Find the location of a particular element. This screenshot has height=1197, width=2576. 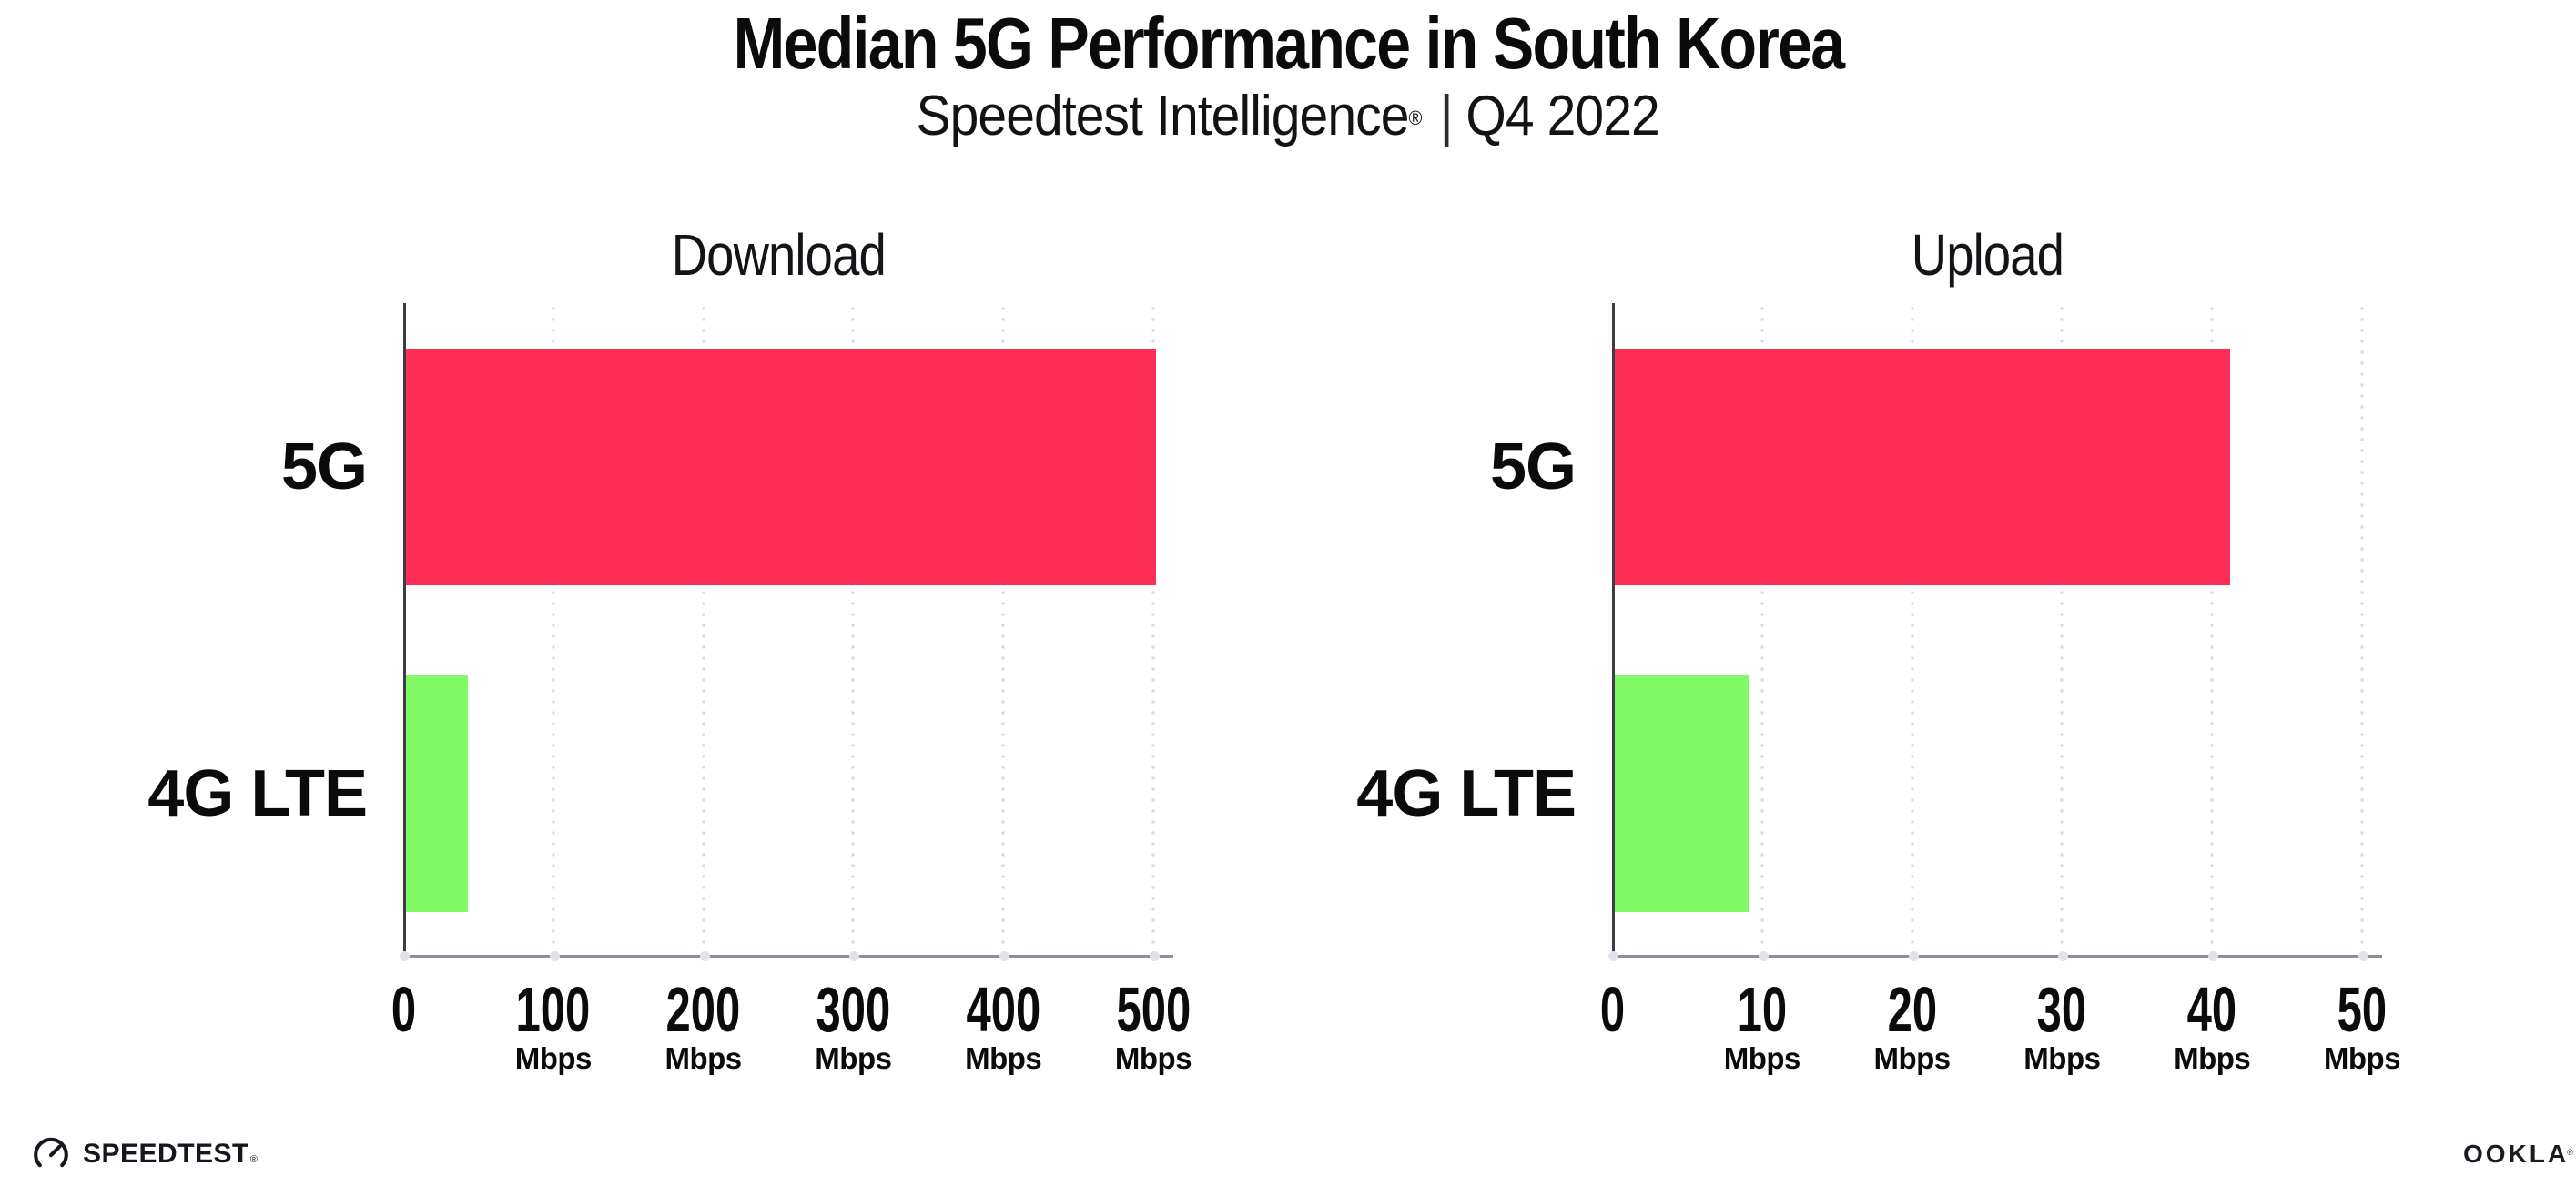

x-tick-value-text: 30 is located at coordinates (2062, 1010).